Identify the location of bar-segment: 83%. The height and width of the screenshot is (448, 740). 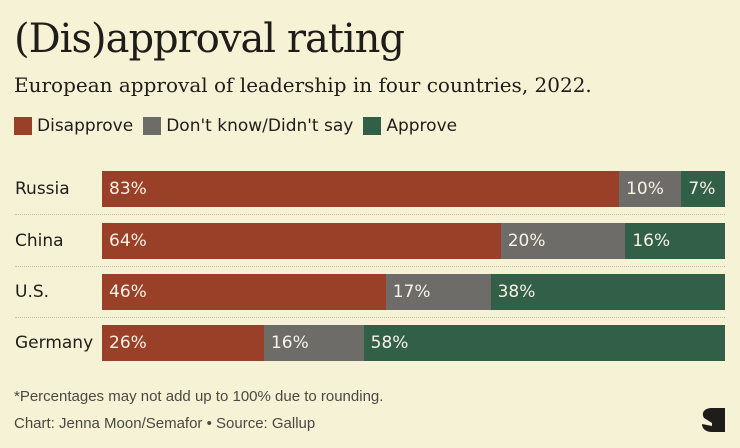
(361, 189).